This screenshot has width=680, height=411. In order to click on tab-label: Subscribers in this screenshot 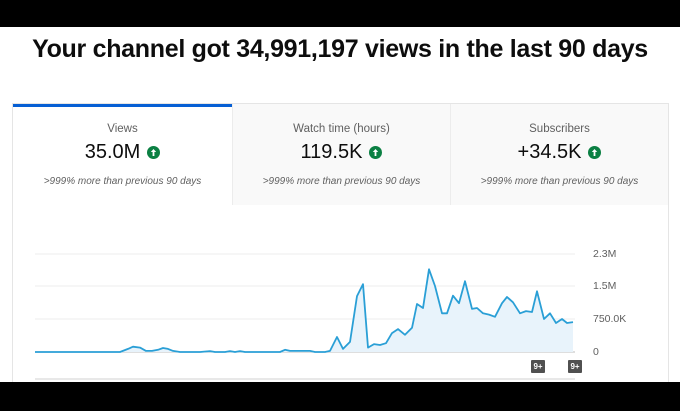, I will do `click(559, 129)`.